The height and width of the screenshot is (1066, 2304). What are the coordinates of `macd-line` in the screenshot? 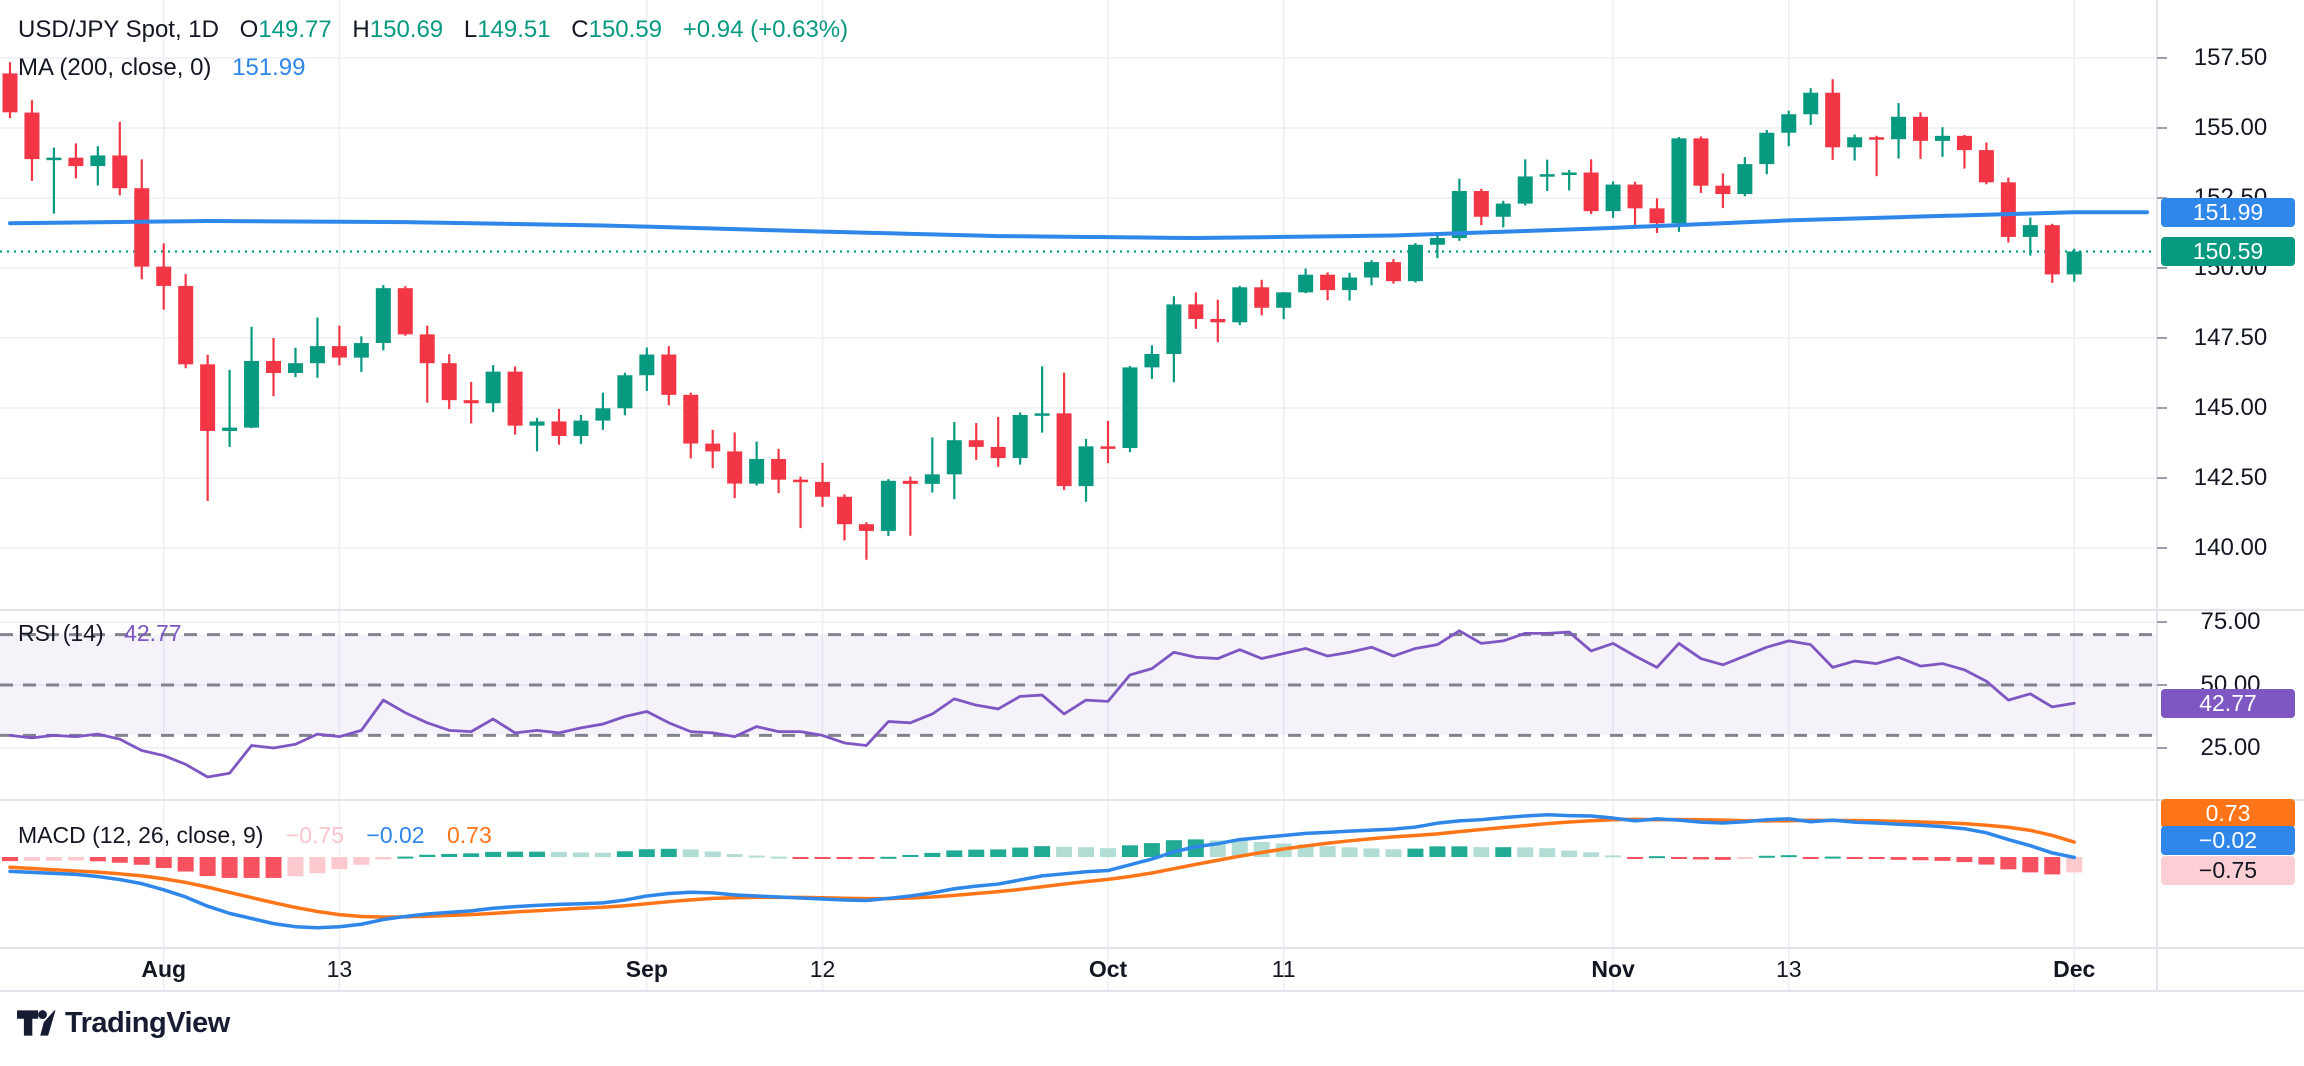 It's located at (1042, 871).